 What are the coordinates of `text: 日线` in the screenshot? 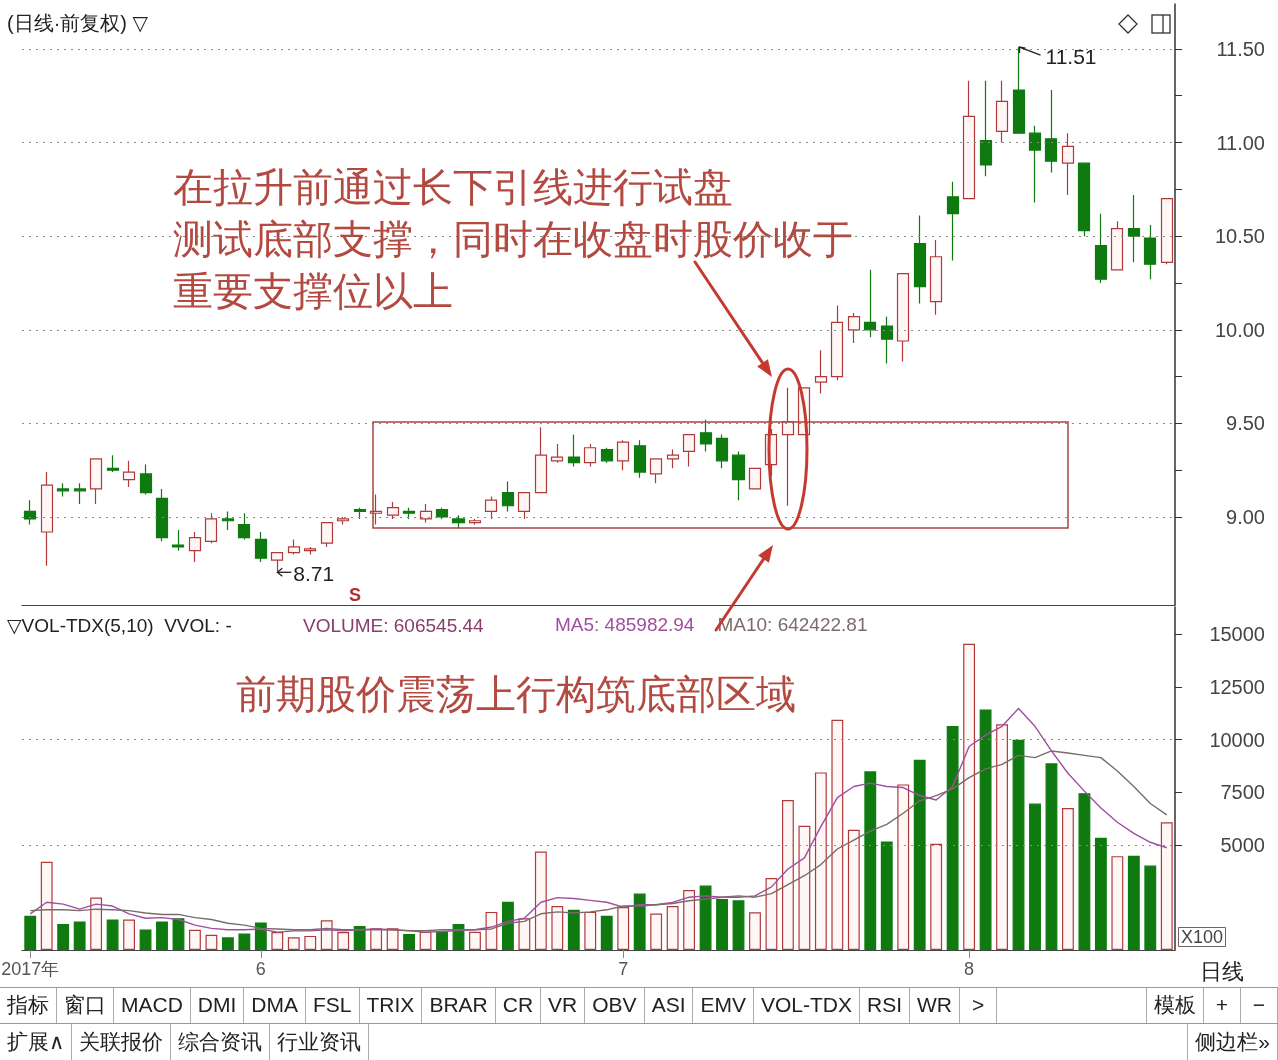 It's located at (1222, 971).